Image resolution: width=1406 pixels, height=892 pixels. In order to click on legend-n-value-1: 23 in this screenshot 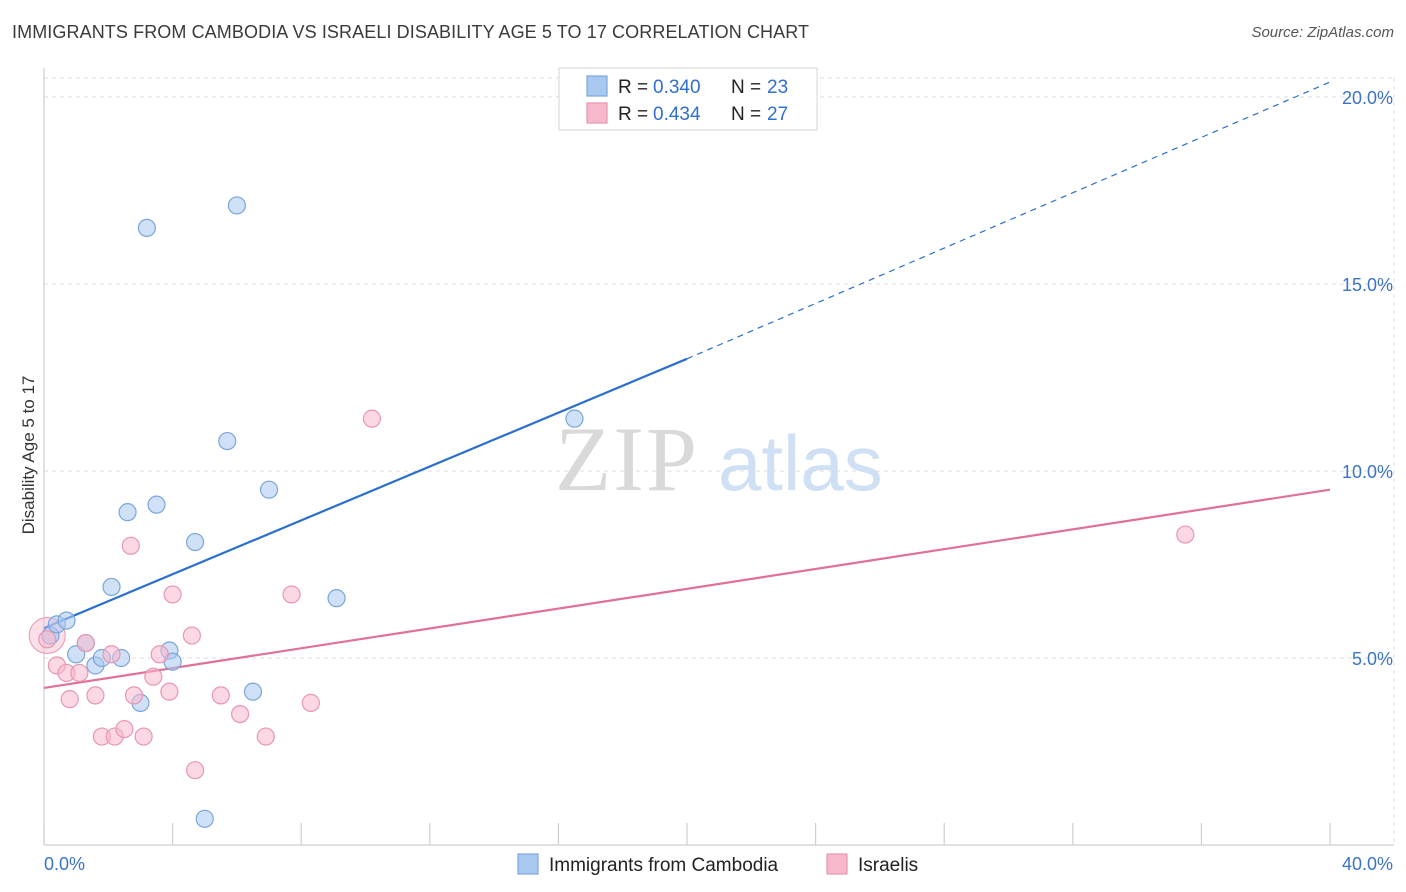, I will do `click(777, 87)`.